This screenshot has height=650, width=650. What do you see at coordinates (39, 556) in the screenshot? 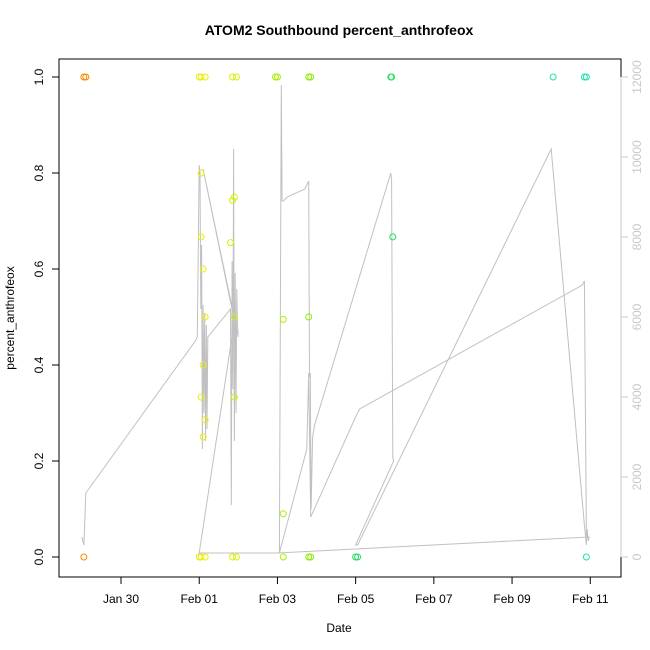
I see `y-tick-label: 0.0` at bounding box center [39, 556].